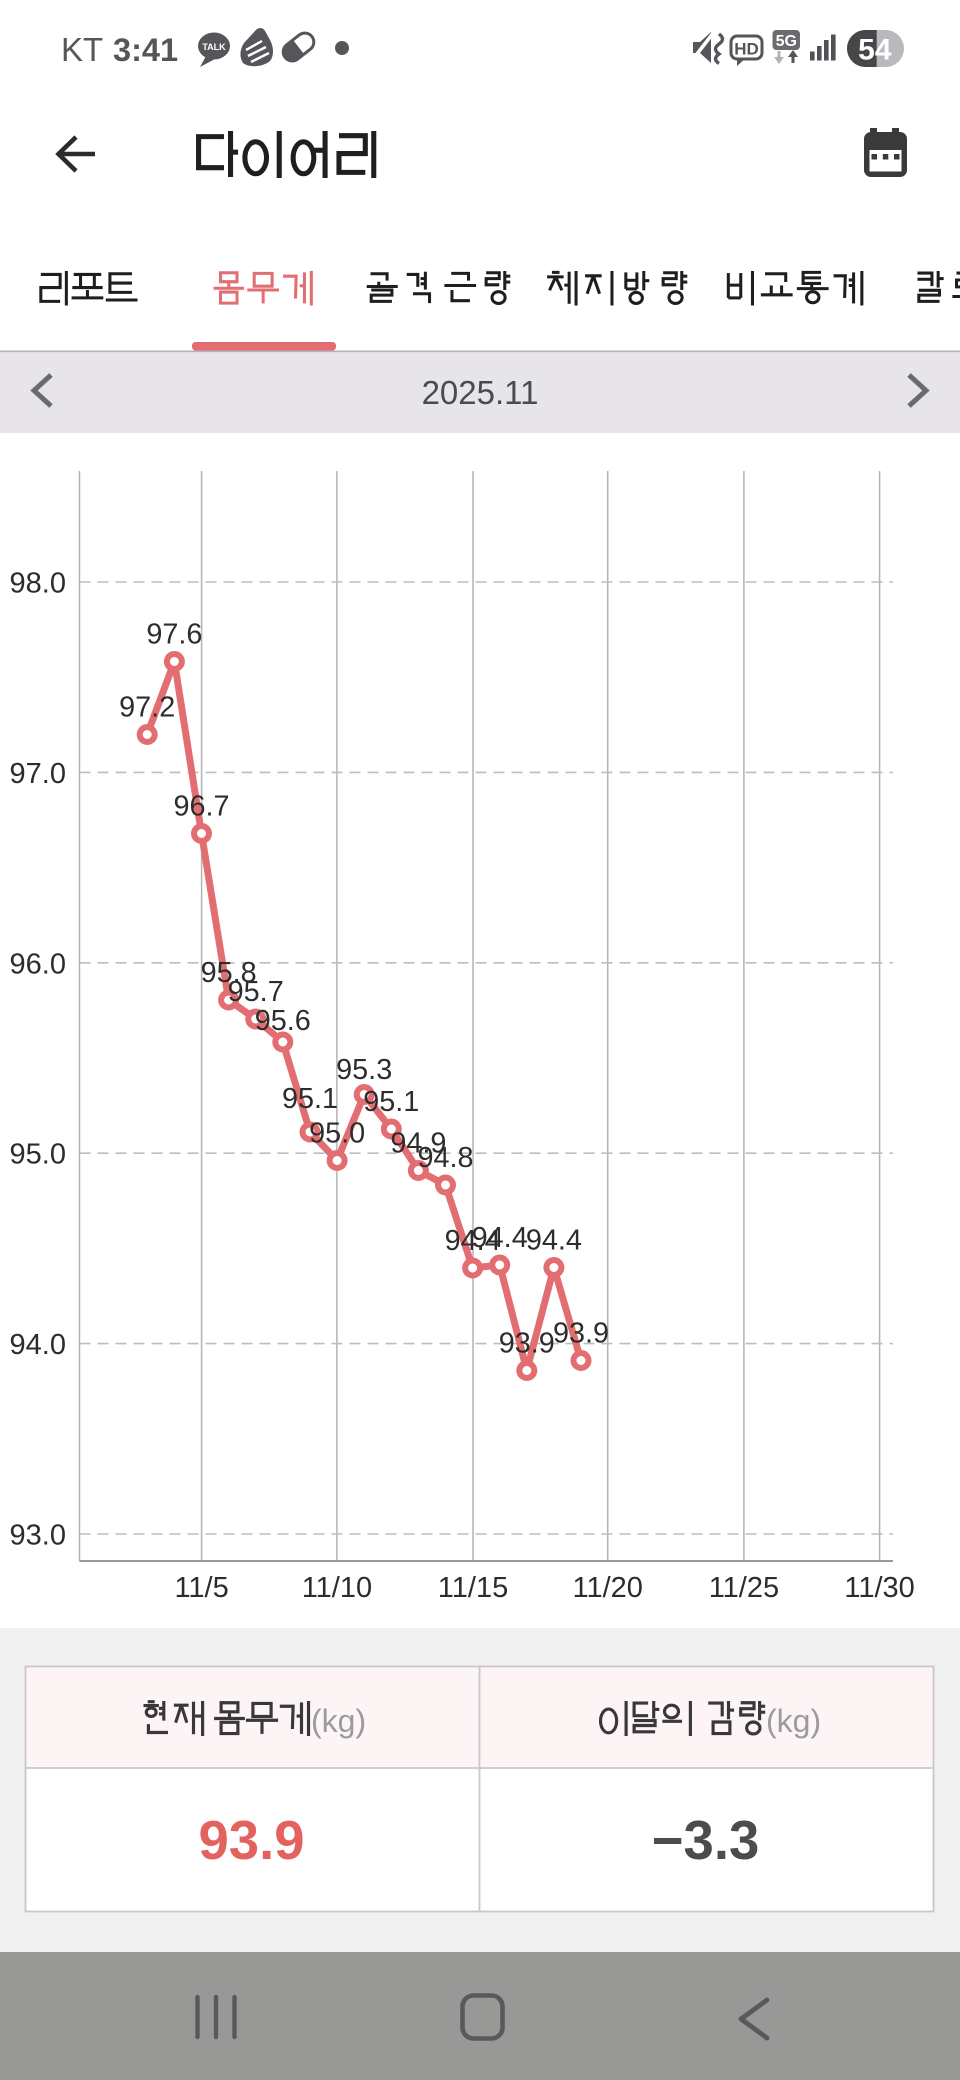 This screenshot has width=960, height=2080. What do you see at coordinates (480, 392) in the screenshot?
I see `svg-text: 2025.11` at bounding box center [480, 392].